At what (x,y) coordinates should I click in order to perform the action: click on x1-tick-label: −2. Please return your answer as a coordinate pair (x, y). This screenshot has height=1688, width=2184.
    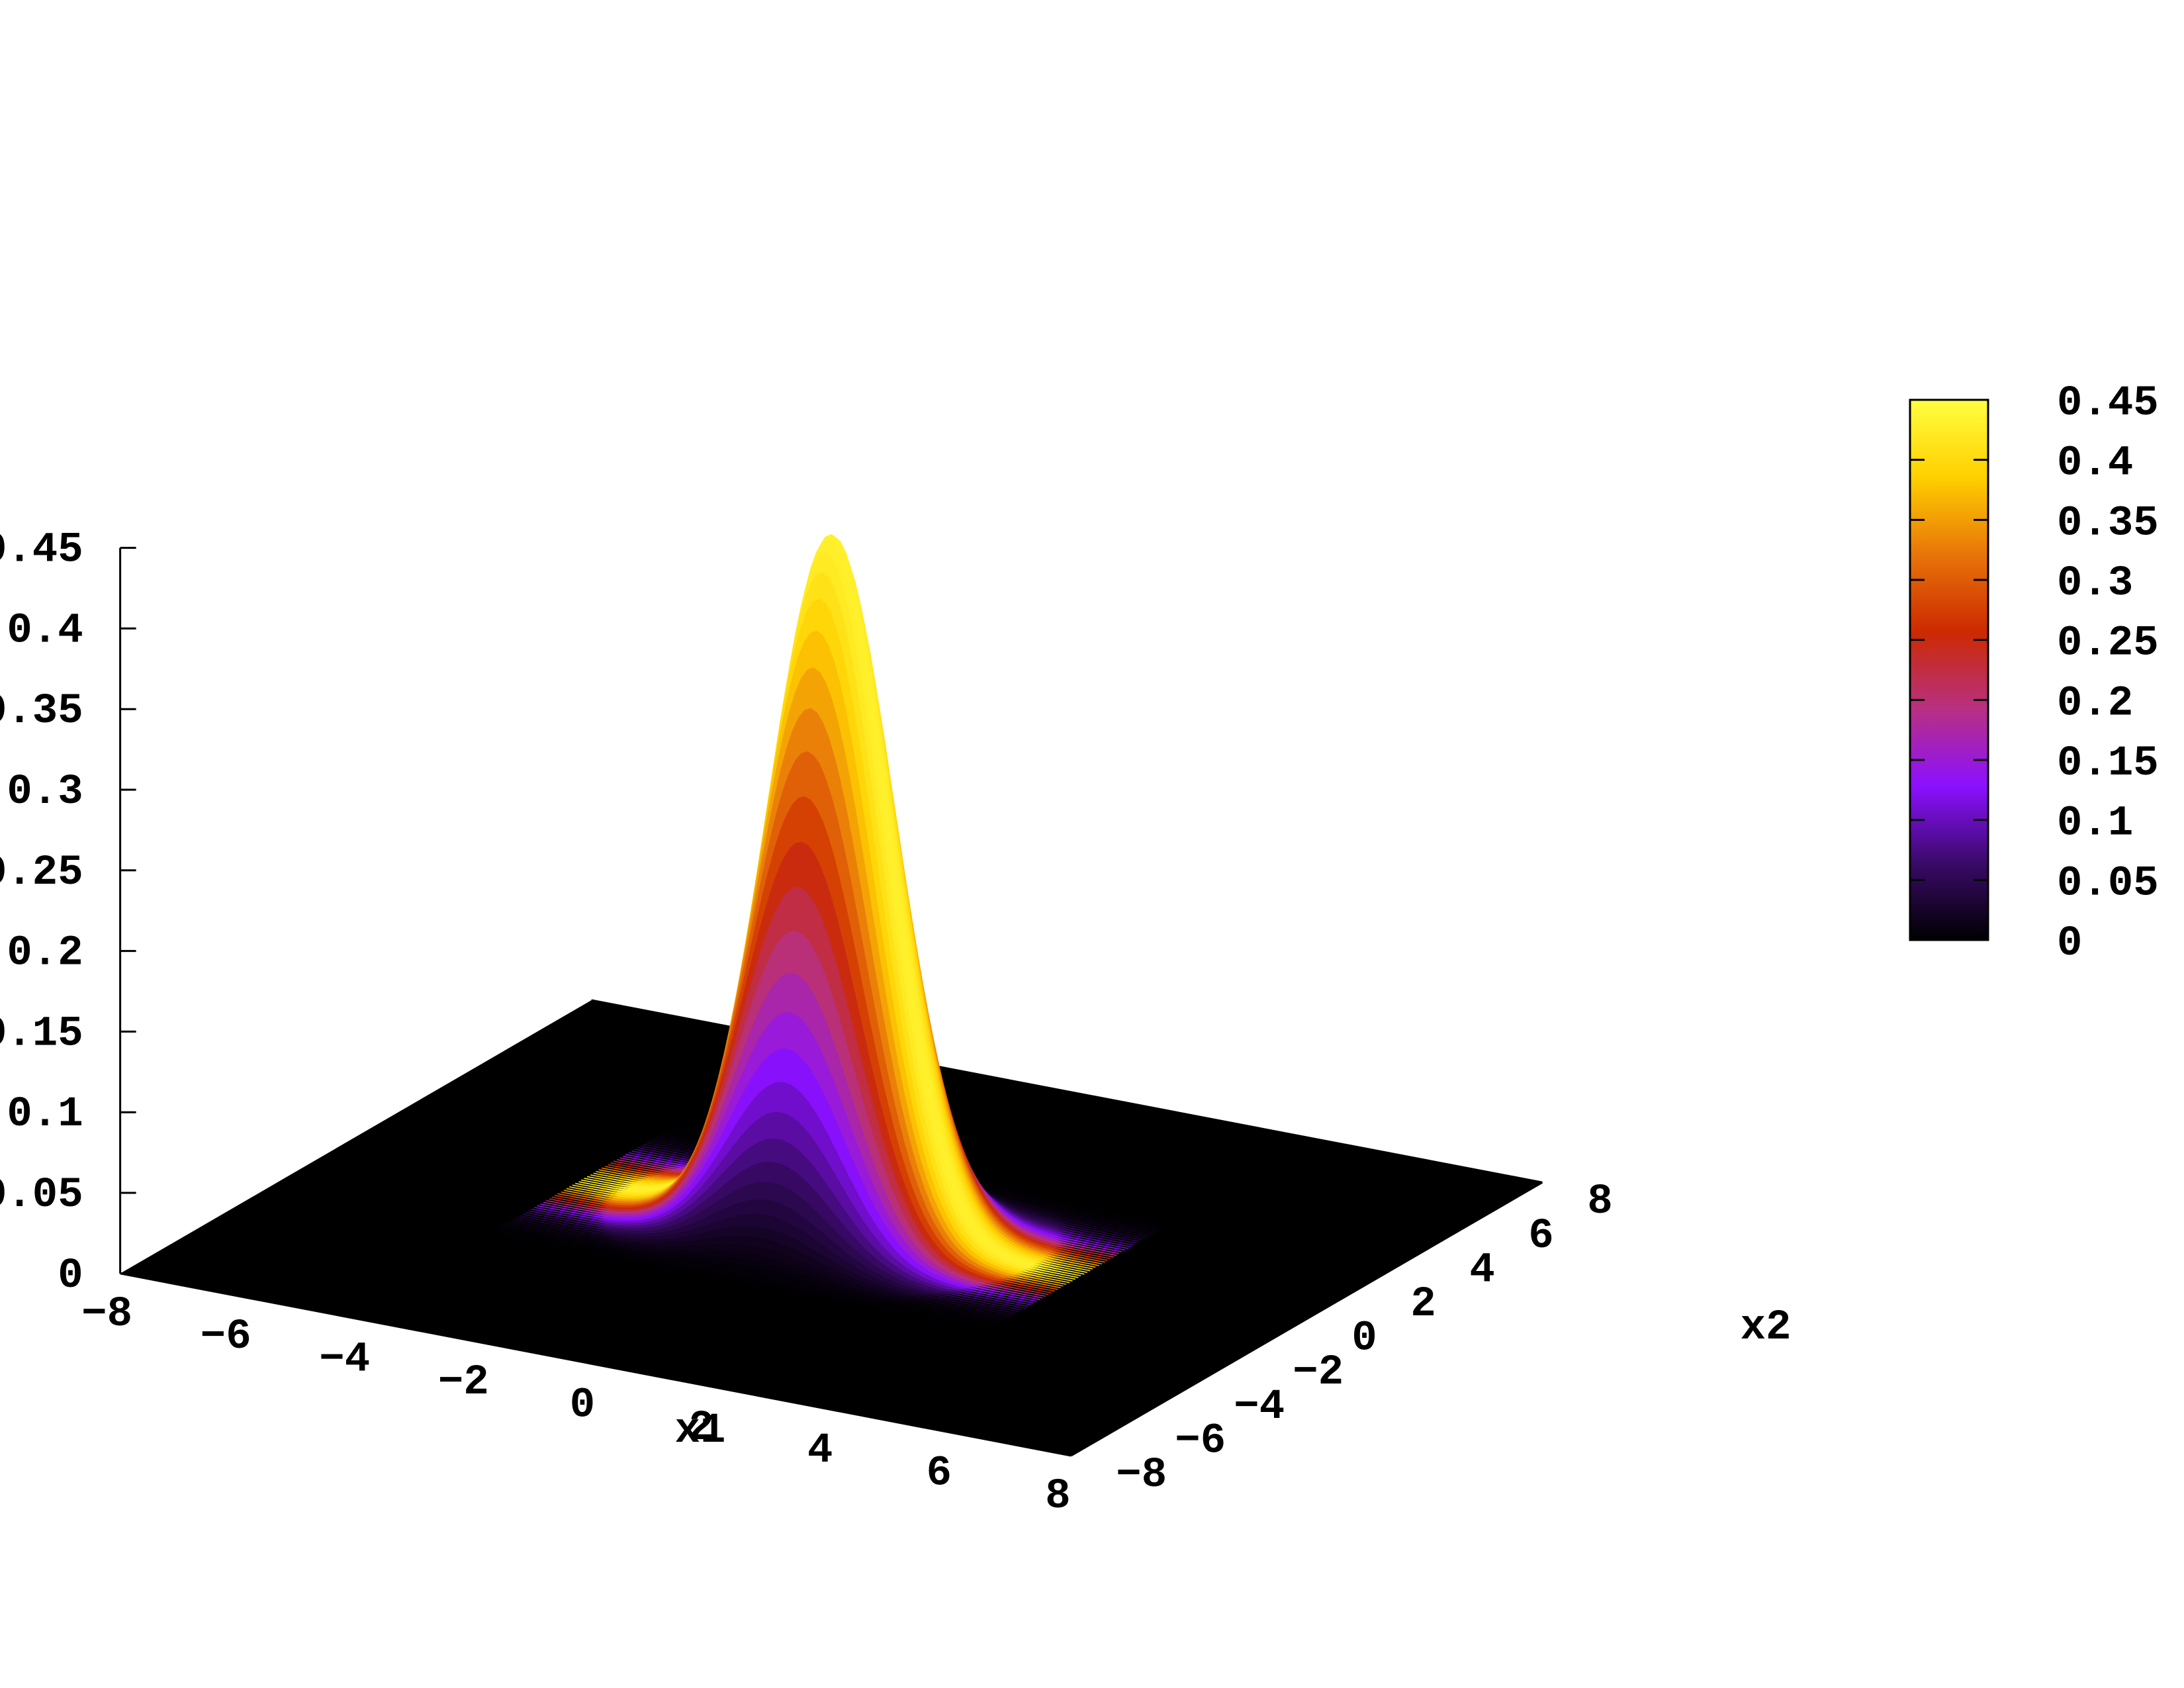
    Looking at the image, I should click on (464, 1383).